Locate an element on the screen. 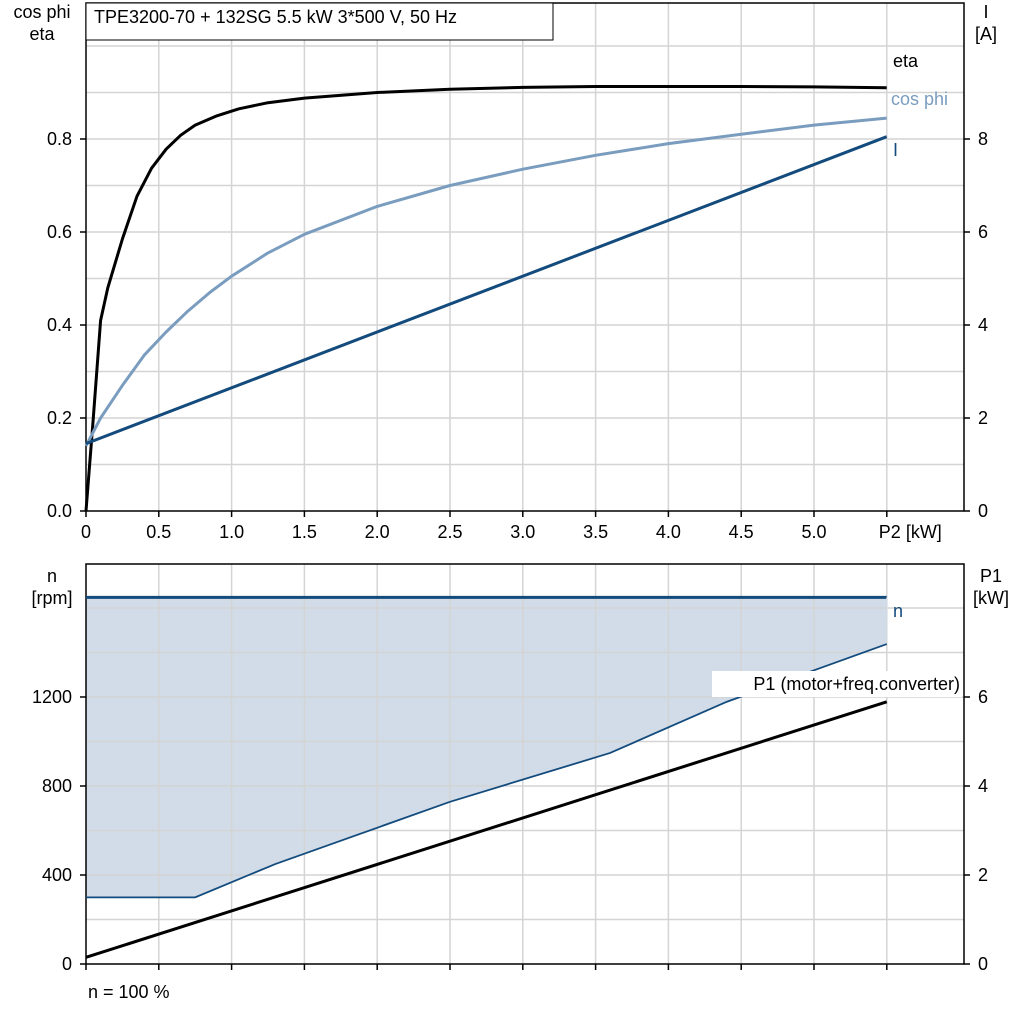  x-axis-label: P2 [kW] is located at coordinates (910, 532).